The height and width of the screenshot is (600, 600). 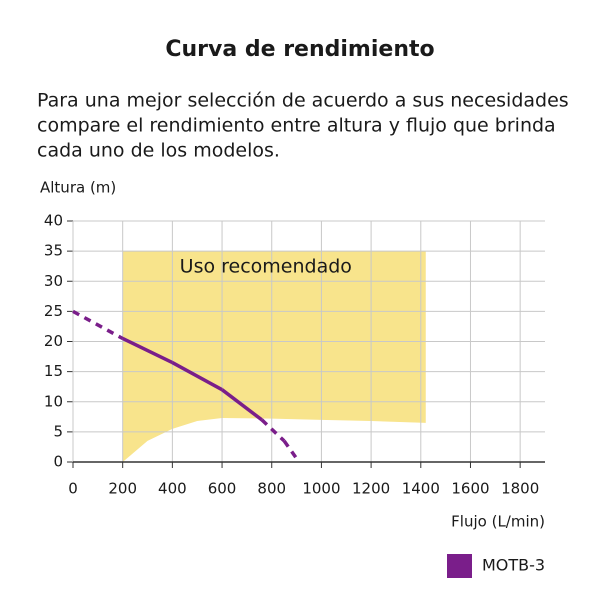 I want to click on y-tick-label: 10, so click(x=53, y=401).